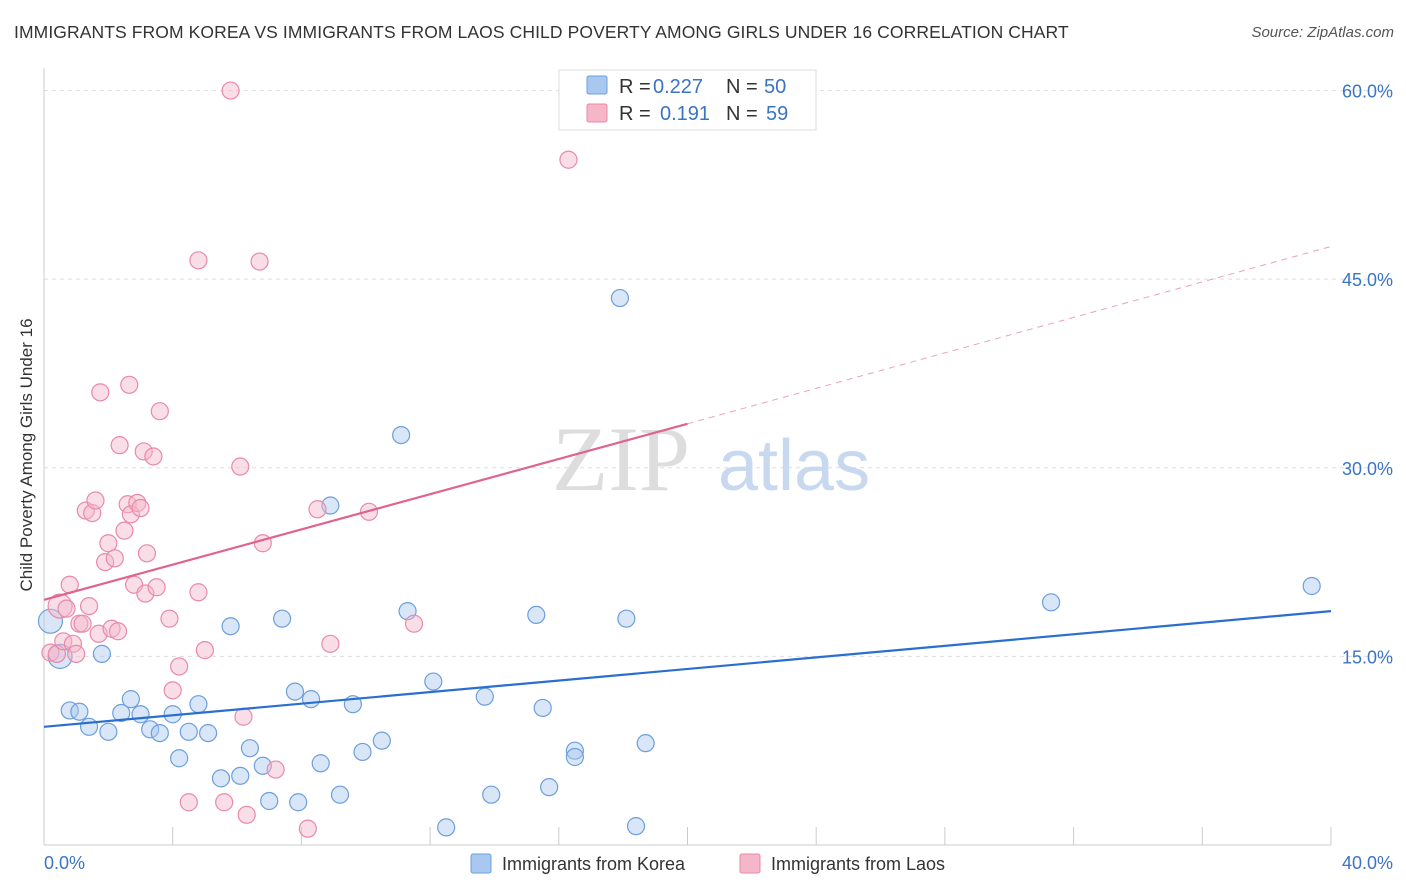 This screenshot has height=892, width=1406. I want to click on legend-swatch-korea, so click(597, 85).